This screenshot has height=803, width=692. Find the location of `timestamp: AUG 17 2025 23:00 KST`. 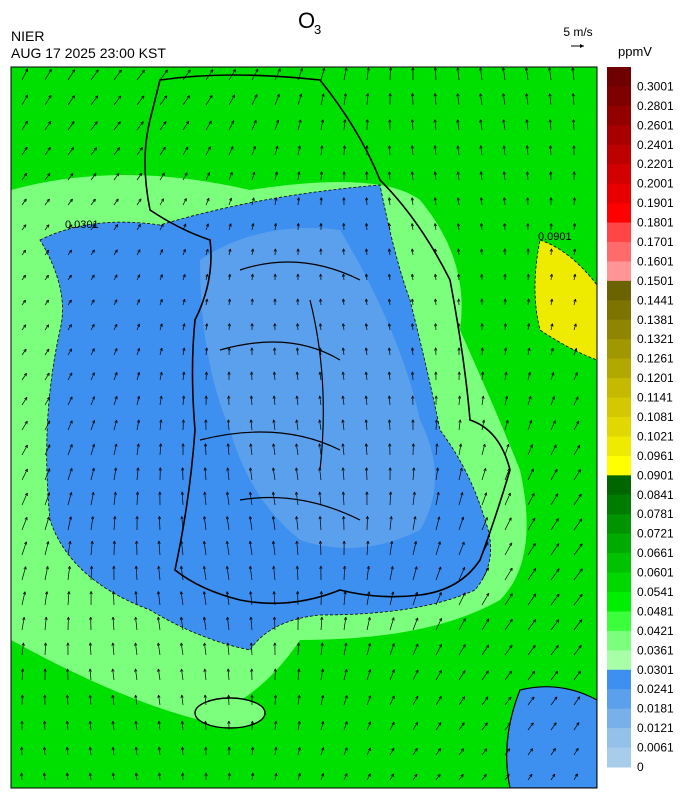

timestamp: AUG 17 2025 23:00 KST is located at coordinates (88, 53).